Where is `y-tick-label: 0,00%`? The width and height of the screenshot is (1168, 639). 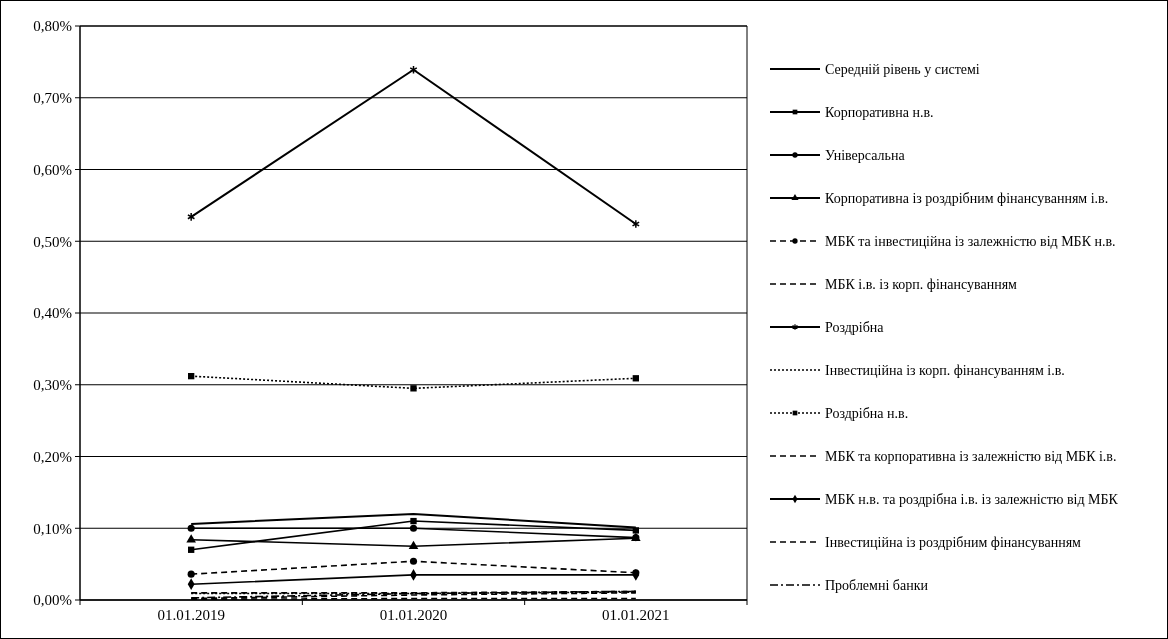
y-tick-label: 0,00% is located at coordinates (52, 600).